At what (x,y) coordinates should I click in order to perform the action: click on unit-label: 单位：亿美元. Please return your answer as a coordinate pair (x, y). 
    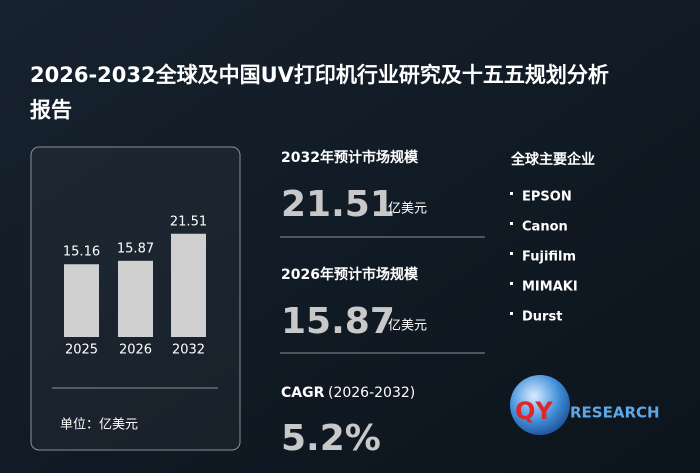
    Looking at the image, I should click on (99, 425).